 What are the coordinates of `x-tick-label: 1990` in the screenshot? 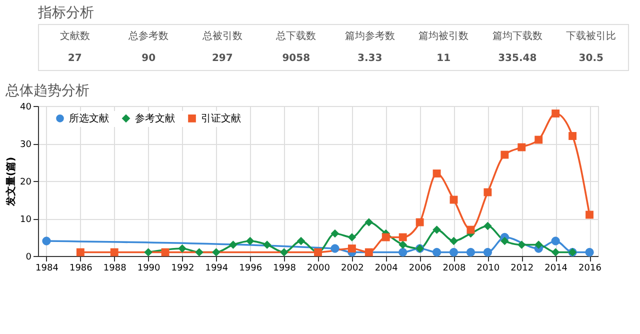 It's located at (149, 269).